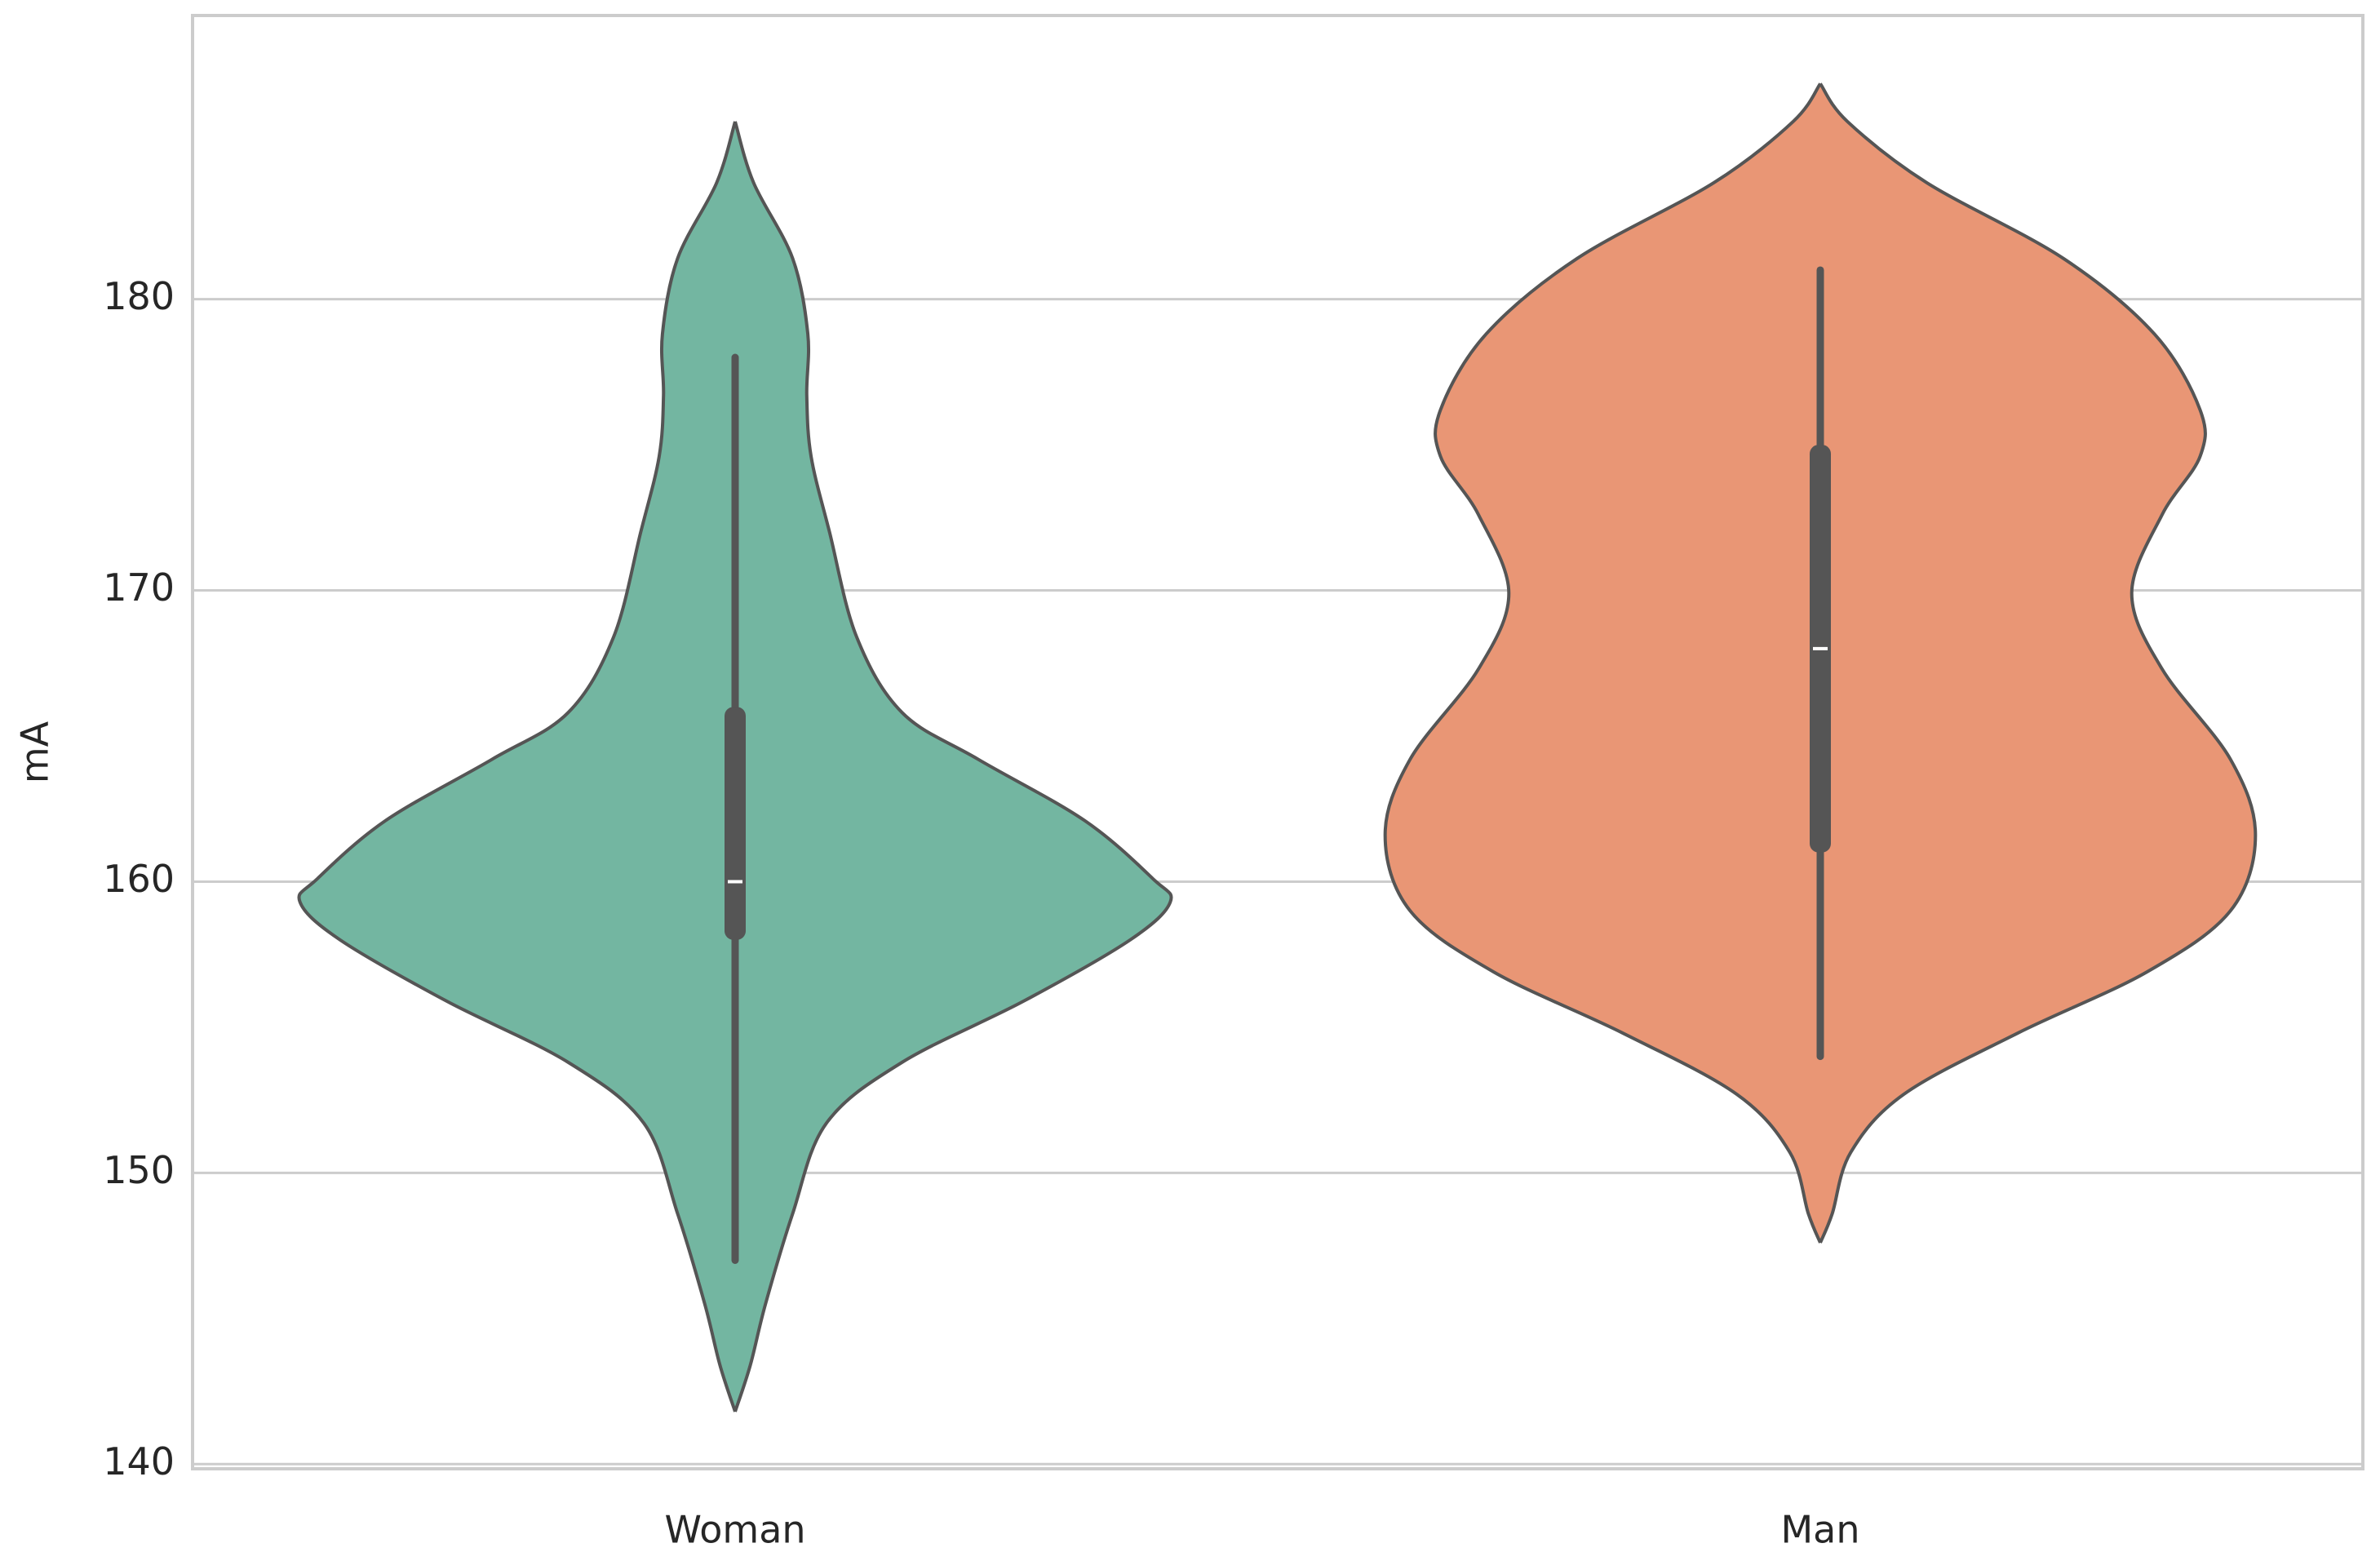  I want to click on x-tick-label: Woman, so click(734, 1530).